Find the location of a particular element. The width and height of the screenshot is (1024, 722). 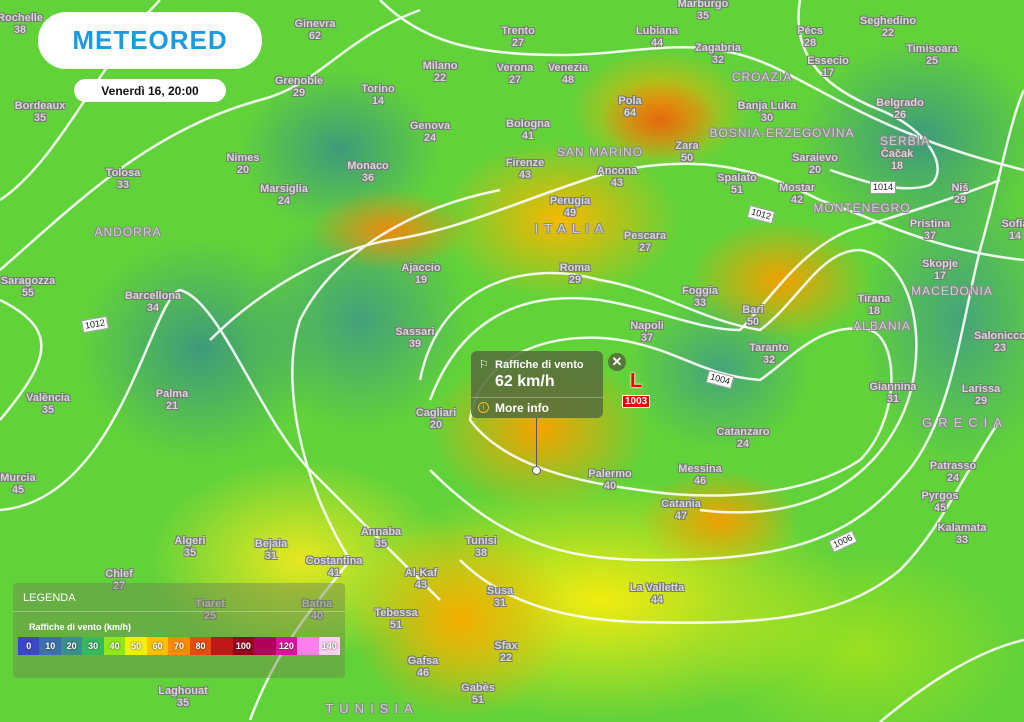

city-label: Sfax 22 is located at coordinates (505, 652).